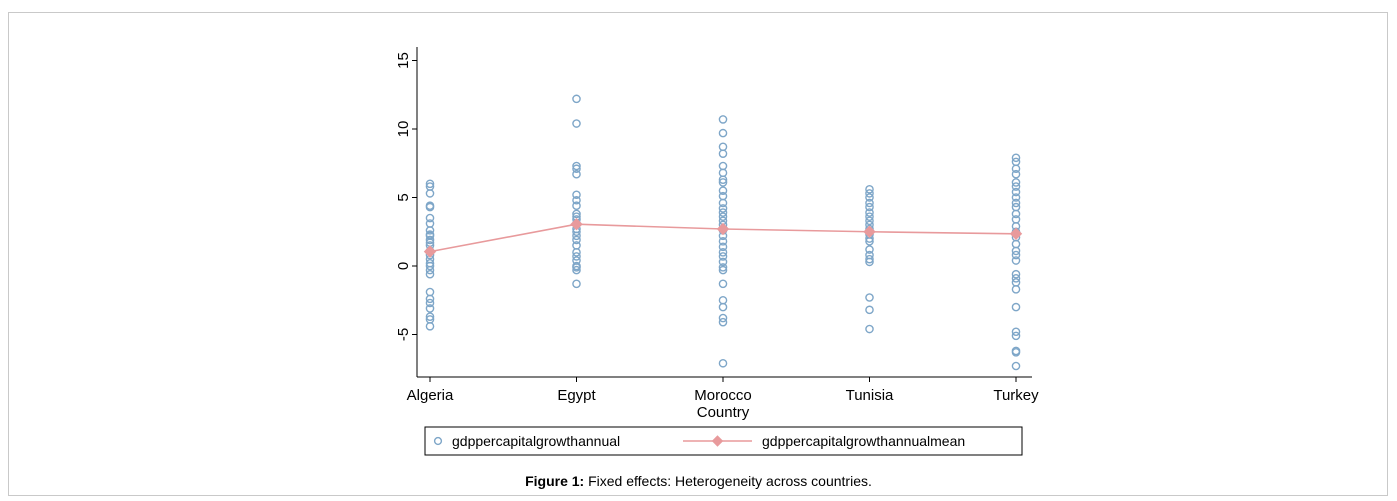 The width and height of the screenshot is (1397, 501). Describe the element at coordinates (438, 441) in the screenshot. I see `legend-marker-points` at that location.